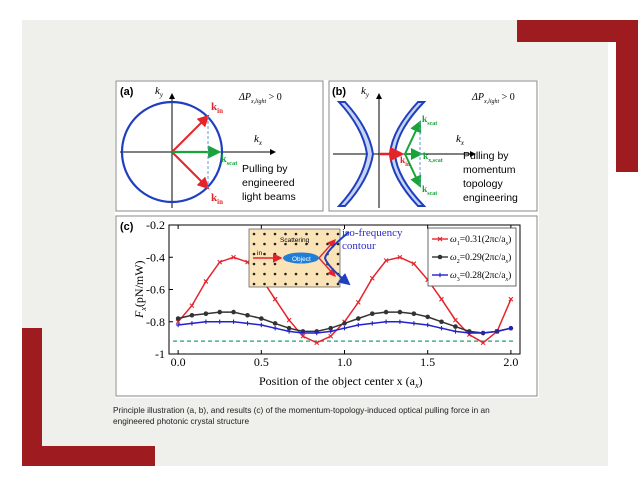 The height and width of the screenshot is (489, 638). Describe the element at coordinates (433, 146) in the screenshot. I see `panel-b-frame` at that location.